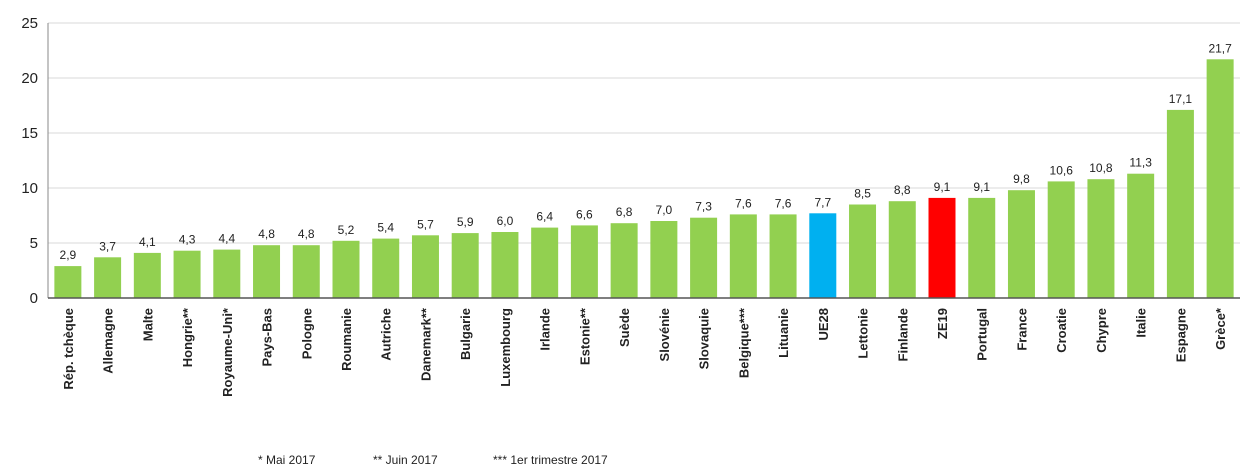 The image size is (1241, 469). I want to click on x-tick-label: Croatie, so click(1061, 330).